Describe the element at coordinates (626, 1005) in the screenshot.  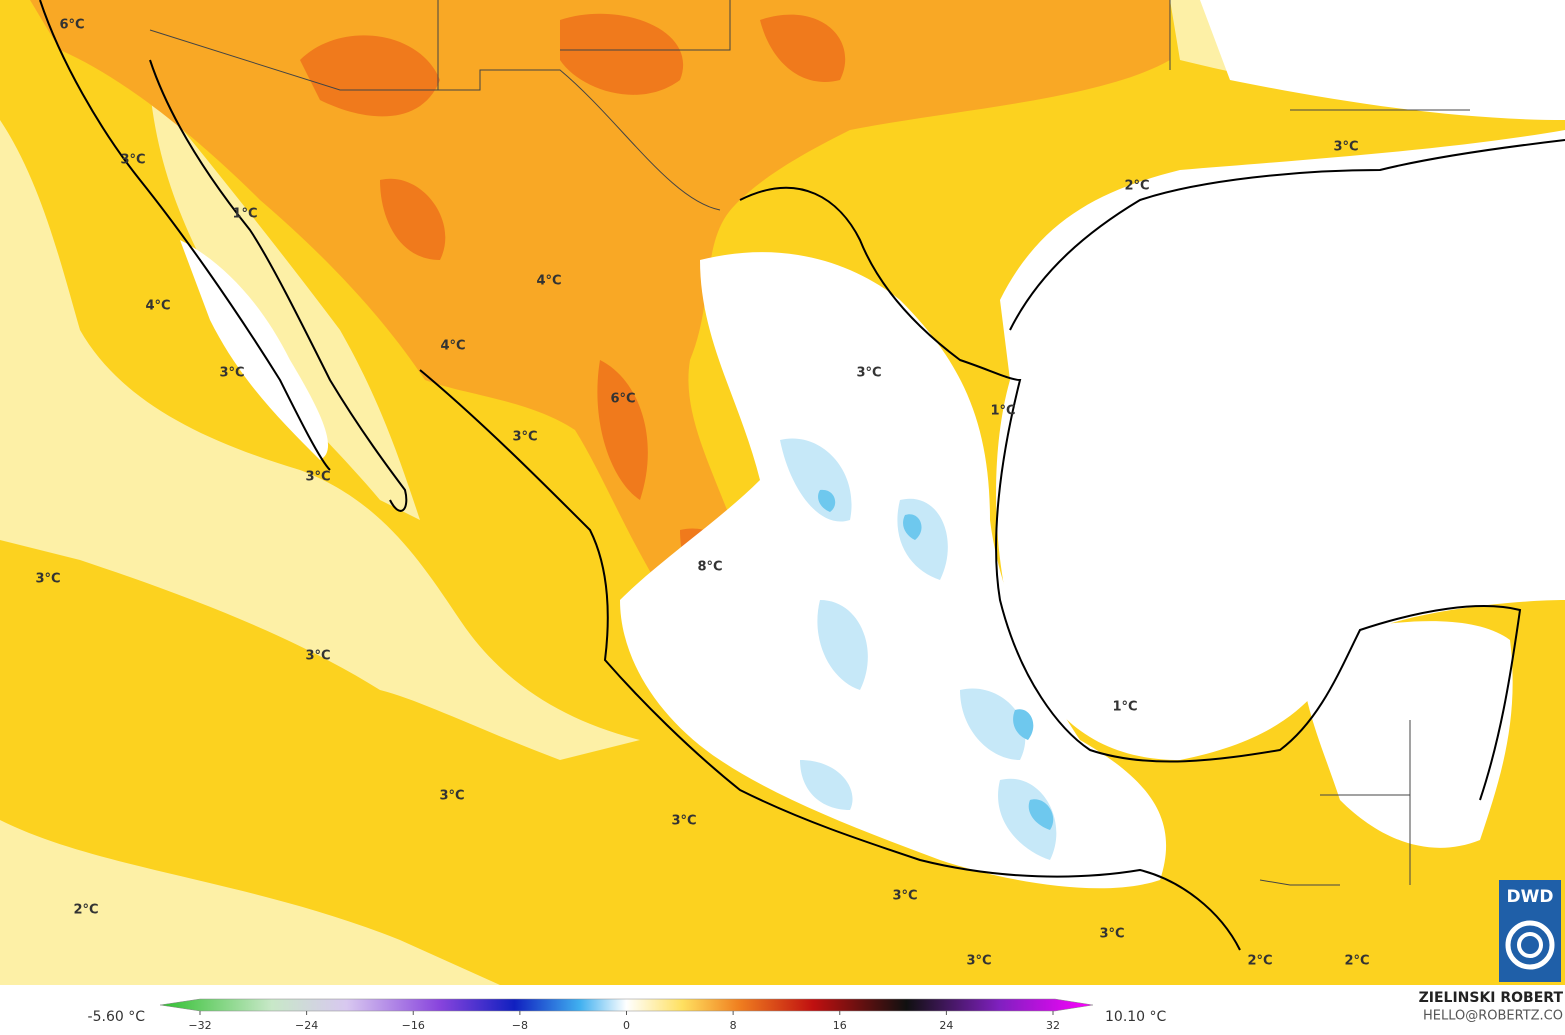
I see `colorbar` at that location.